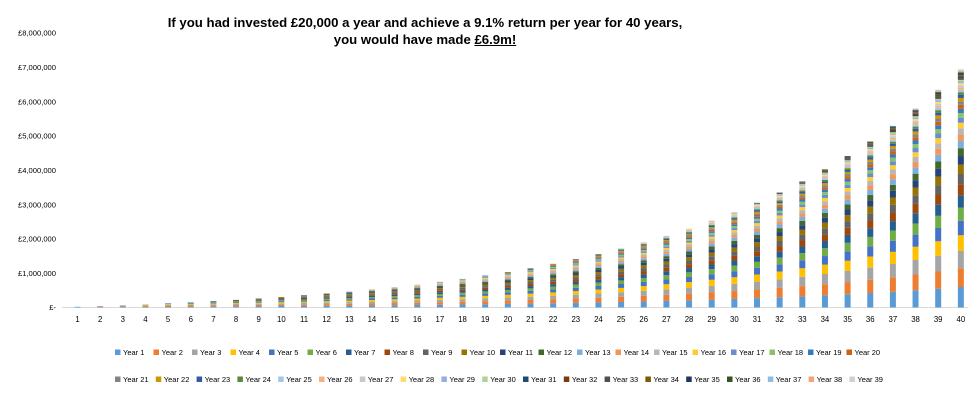 The image size is (980, 400). I want to click on x-tick-label: 29, so click(711, 319).